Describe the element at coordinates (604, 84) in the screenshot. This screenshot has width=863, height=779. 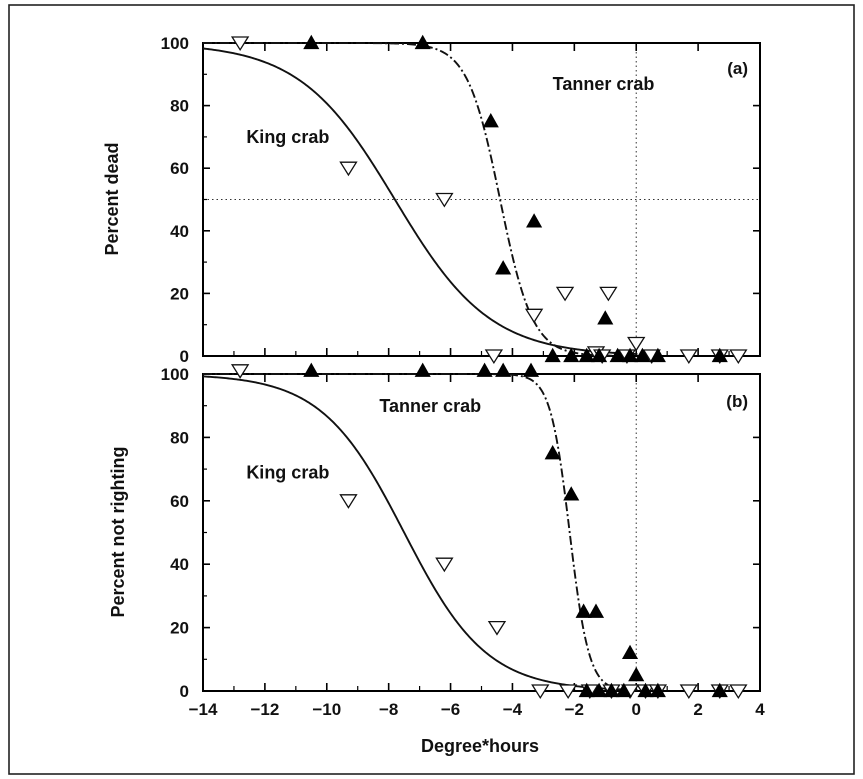
I see `panel-a-annotation-tanner: Tanner crab` at that location.